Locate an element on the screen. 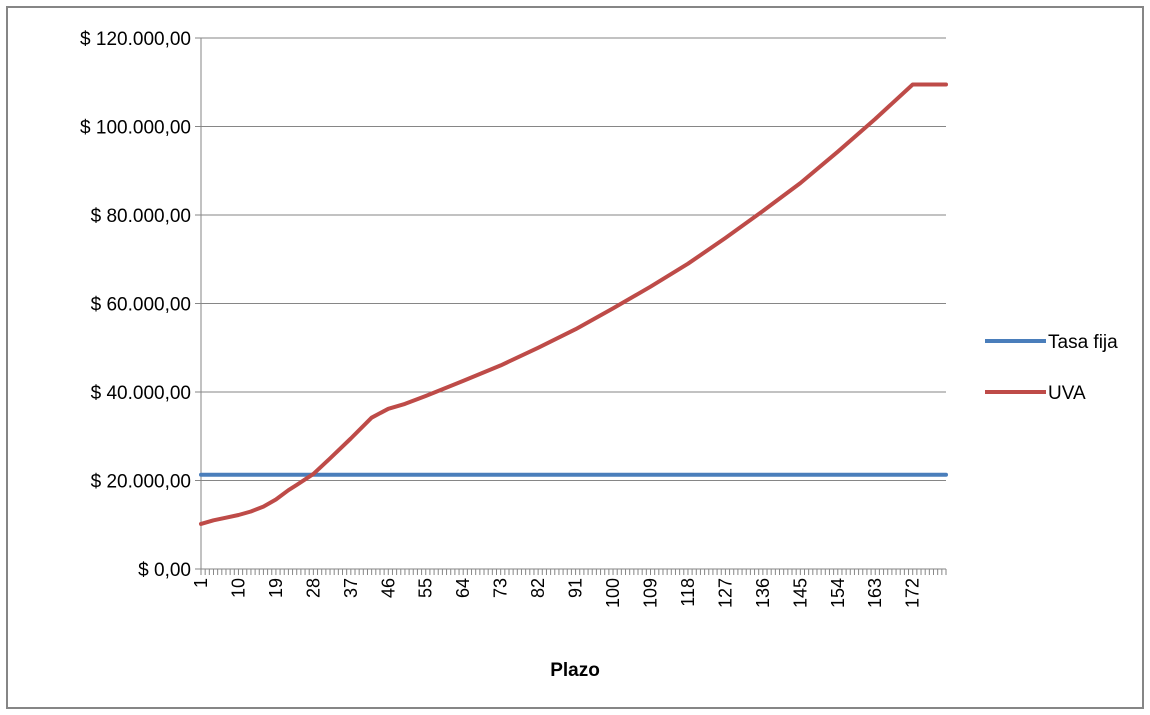 Image resolution: width=1150 pixels, height=715 pixels. x-tick-label: 100 is located at coordinates (613, 593).